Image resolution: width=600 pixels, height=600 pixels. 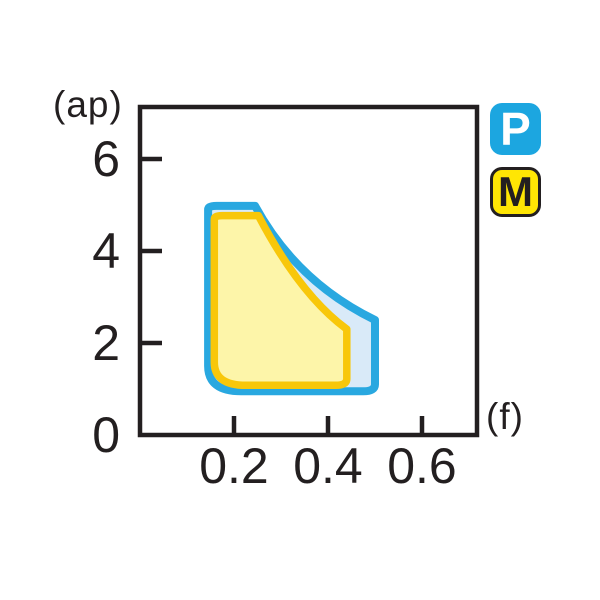 What do you see at coordinates (328, 466) in the screenshot?
I see `x-tick-label-04: 0.4` at bounding box center [328, 466].